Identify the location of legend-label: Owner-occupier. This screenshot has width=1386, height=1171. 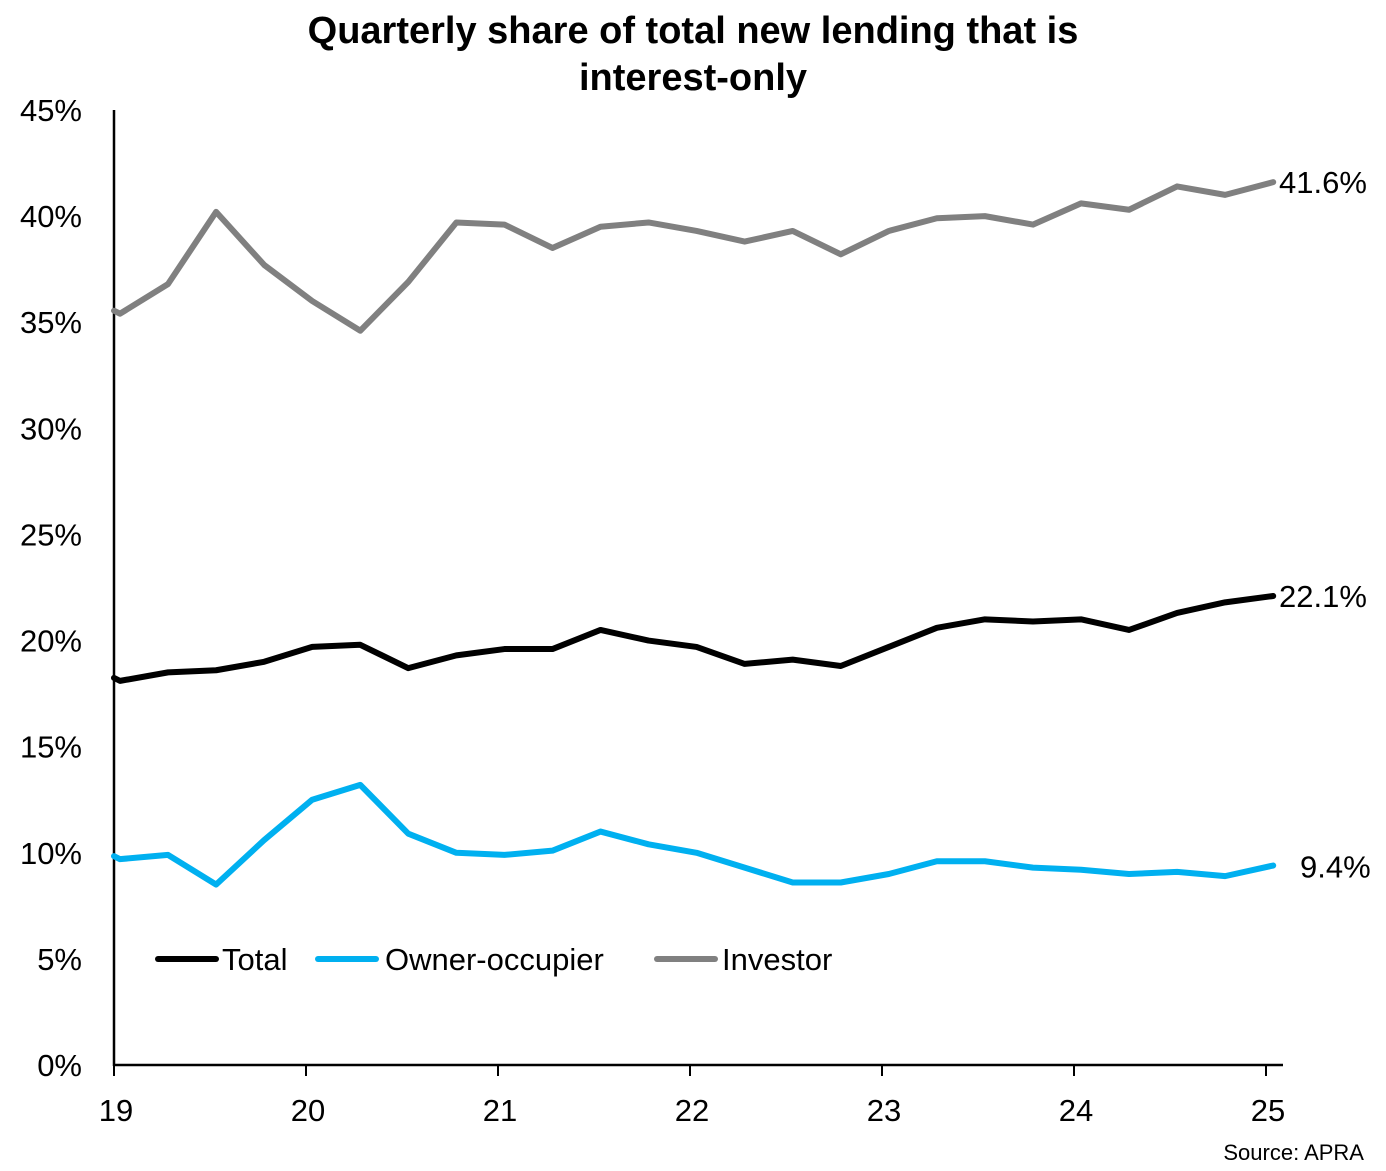
(494, 959).